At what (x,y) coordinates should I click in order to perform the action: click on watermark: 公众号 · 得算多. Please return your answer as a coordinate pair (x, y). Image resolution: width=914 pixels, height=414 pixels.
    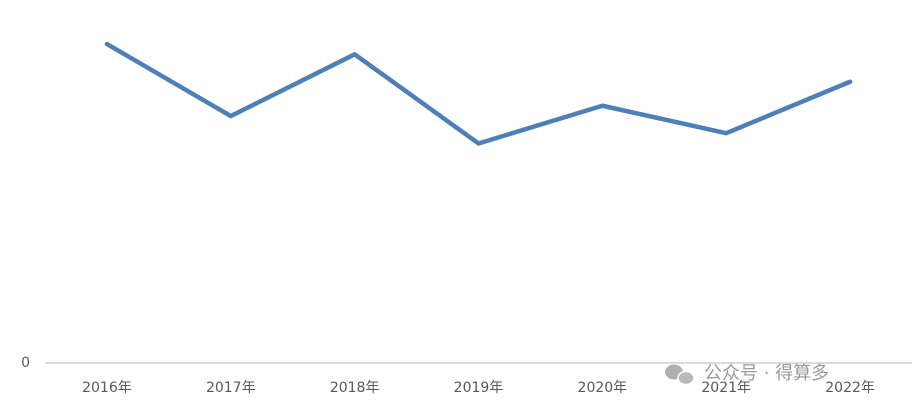
    Looking at the image, I should click on (766, 373).